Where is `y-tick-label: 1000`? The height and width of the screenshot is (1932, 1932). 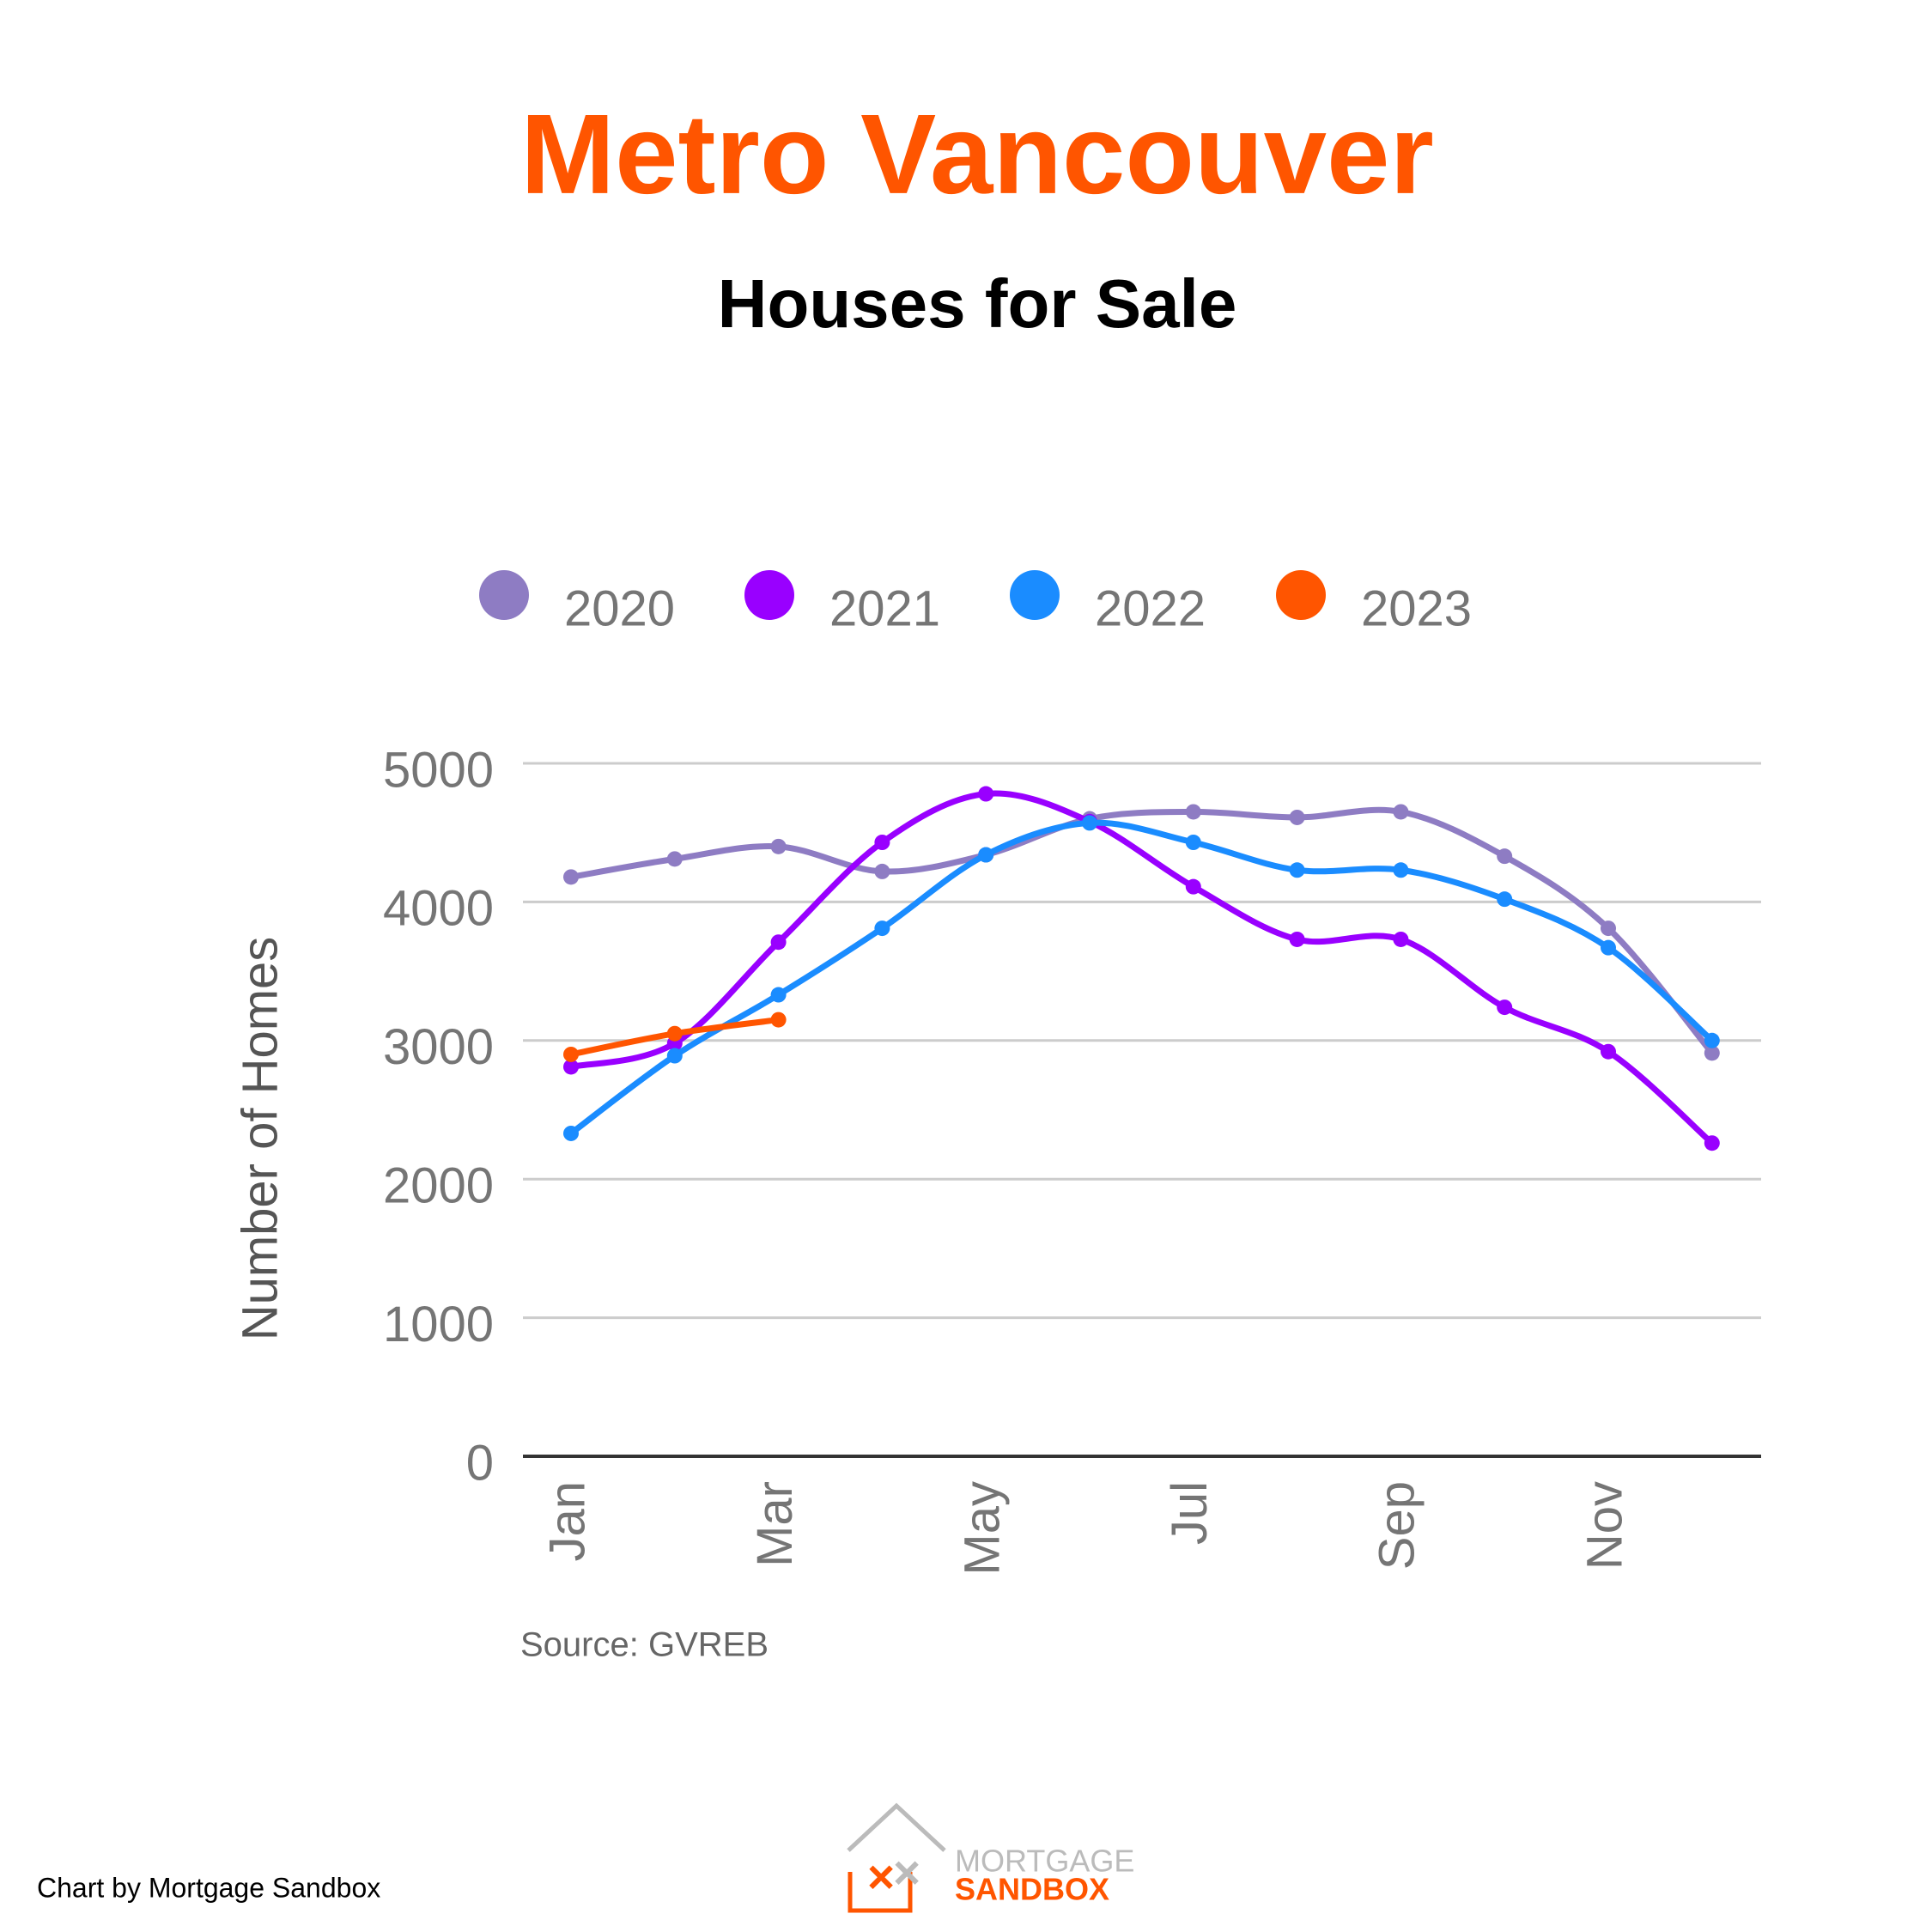
y-tick-label: 1000 is located at coordinates (439, 1324).